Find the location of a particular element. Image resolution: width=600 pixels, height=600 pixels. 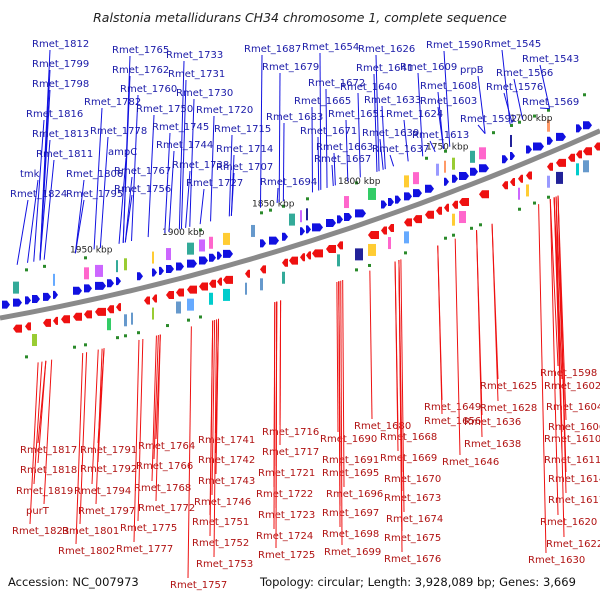

gene-label-bottom: Rmet_1768 is located at coordinates (162, 488).